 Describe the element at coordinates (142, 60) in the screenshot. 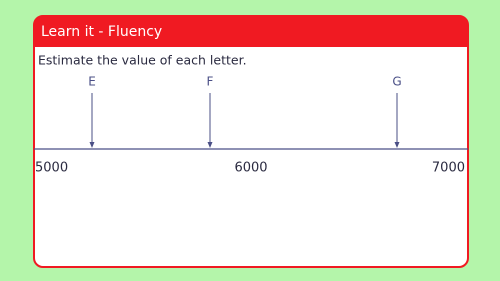

I see `instruction: Estimate the value of each letter.` at that location.